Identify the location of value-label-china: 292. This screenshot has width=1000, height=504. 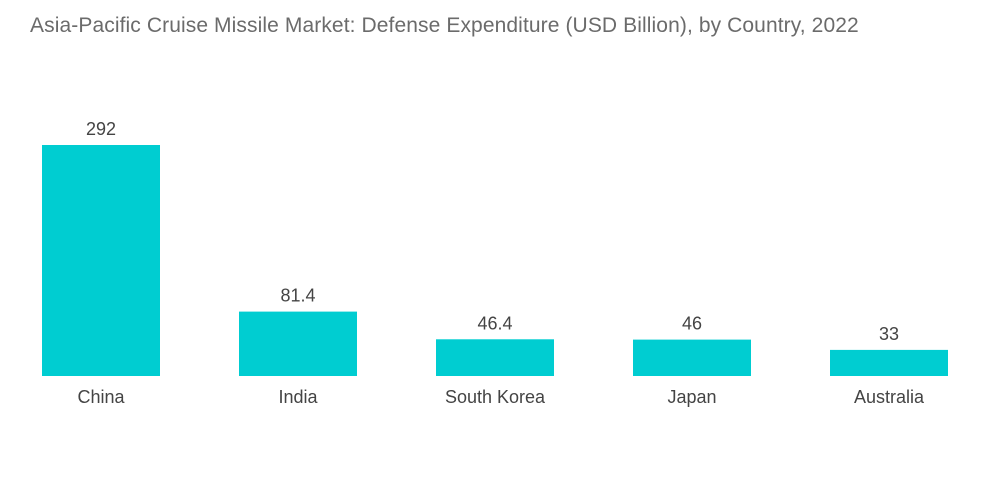
(101, 129).